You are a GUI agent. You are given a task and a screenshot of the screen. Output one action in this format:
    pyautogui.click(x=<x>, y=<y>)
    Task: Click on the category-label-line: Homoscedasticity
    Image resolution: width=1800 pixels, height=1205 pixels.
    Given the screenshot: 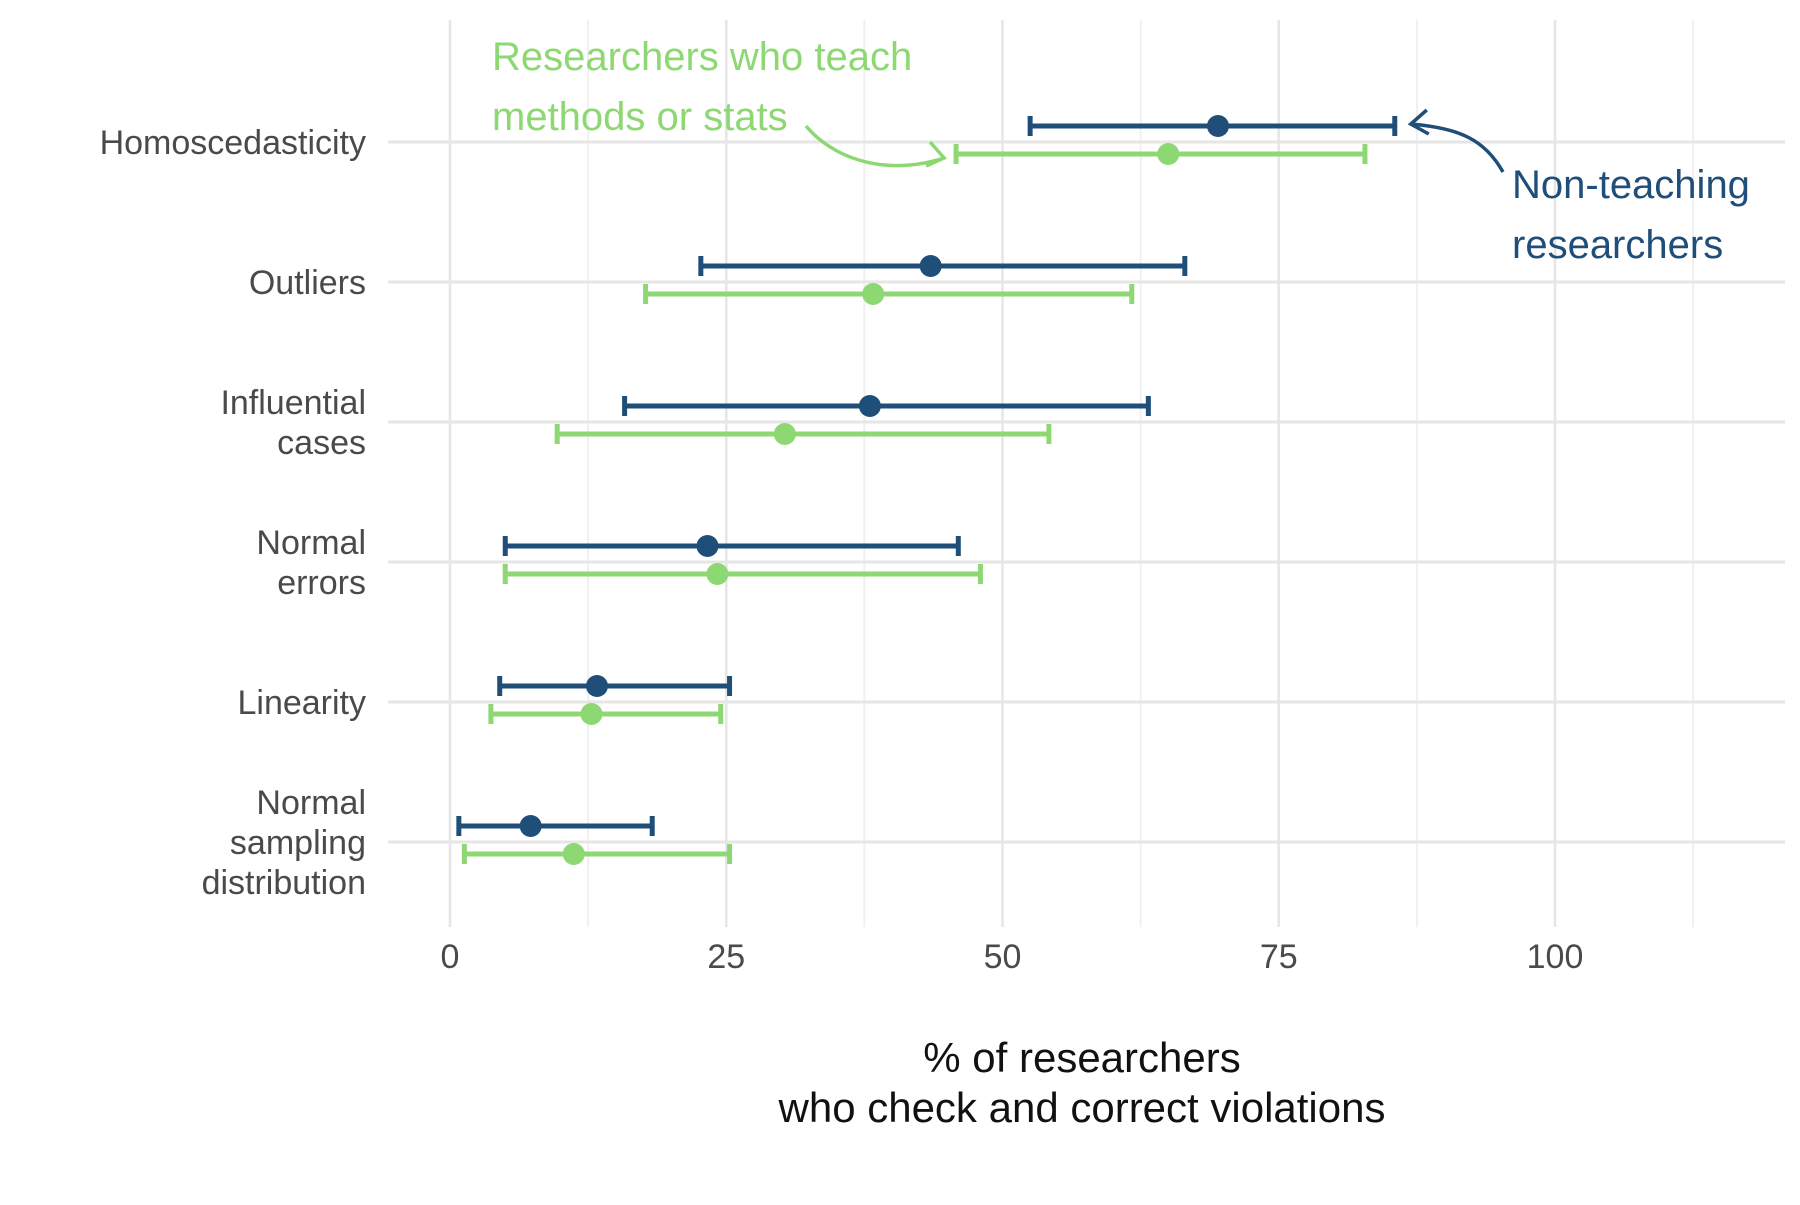 What is the action you would take?
    pyautogui.click(x=233, y=143)
    